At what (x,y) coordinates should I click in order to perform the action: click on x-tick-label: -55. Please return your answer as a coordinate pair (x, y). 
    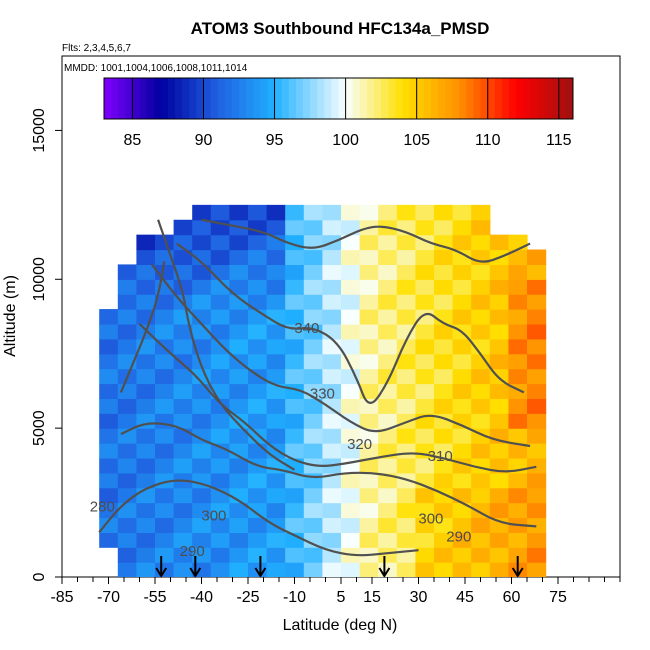
    Looking at the image, I should click on (154, 597).